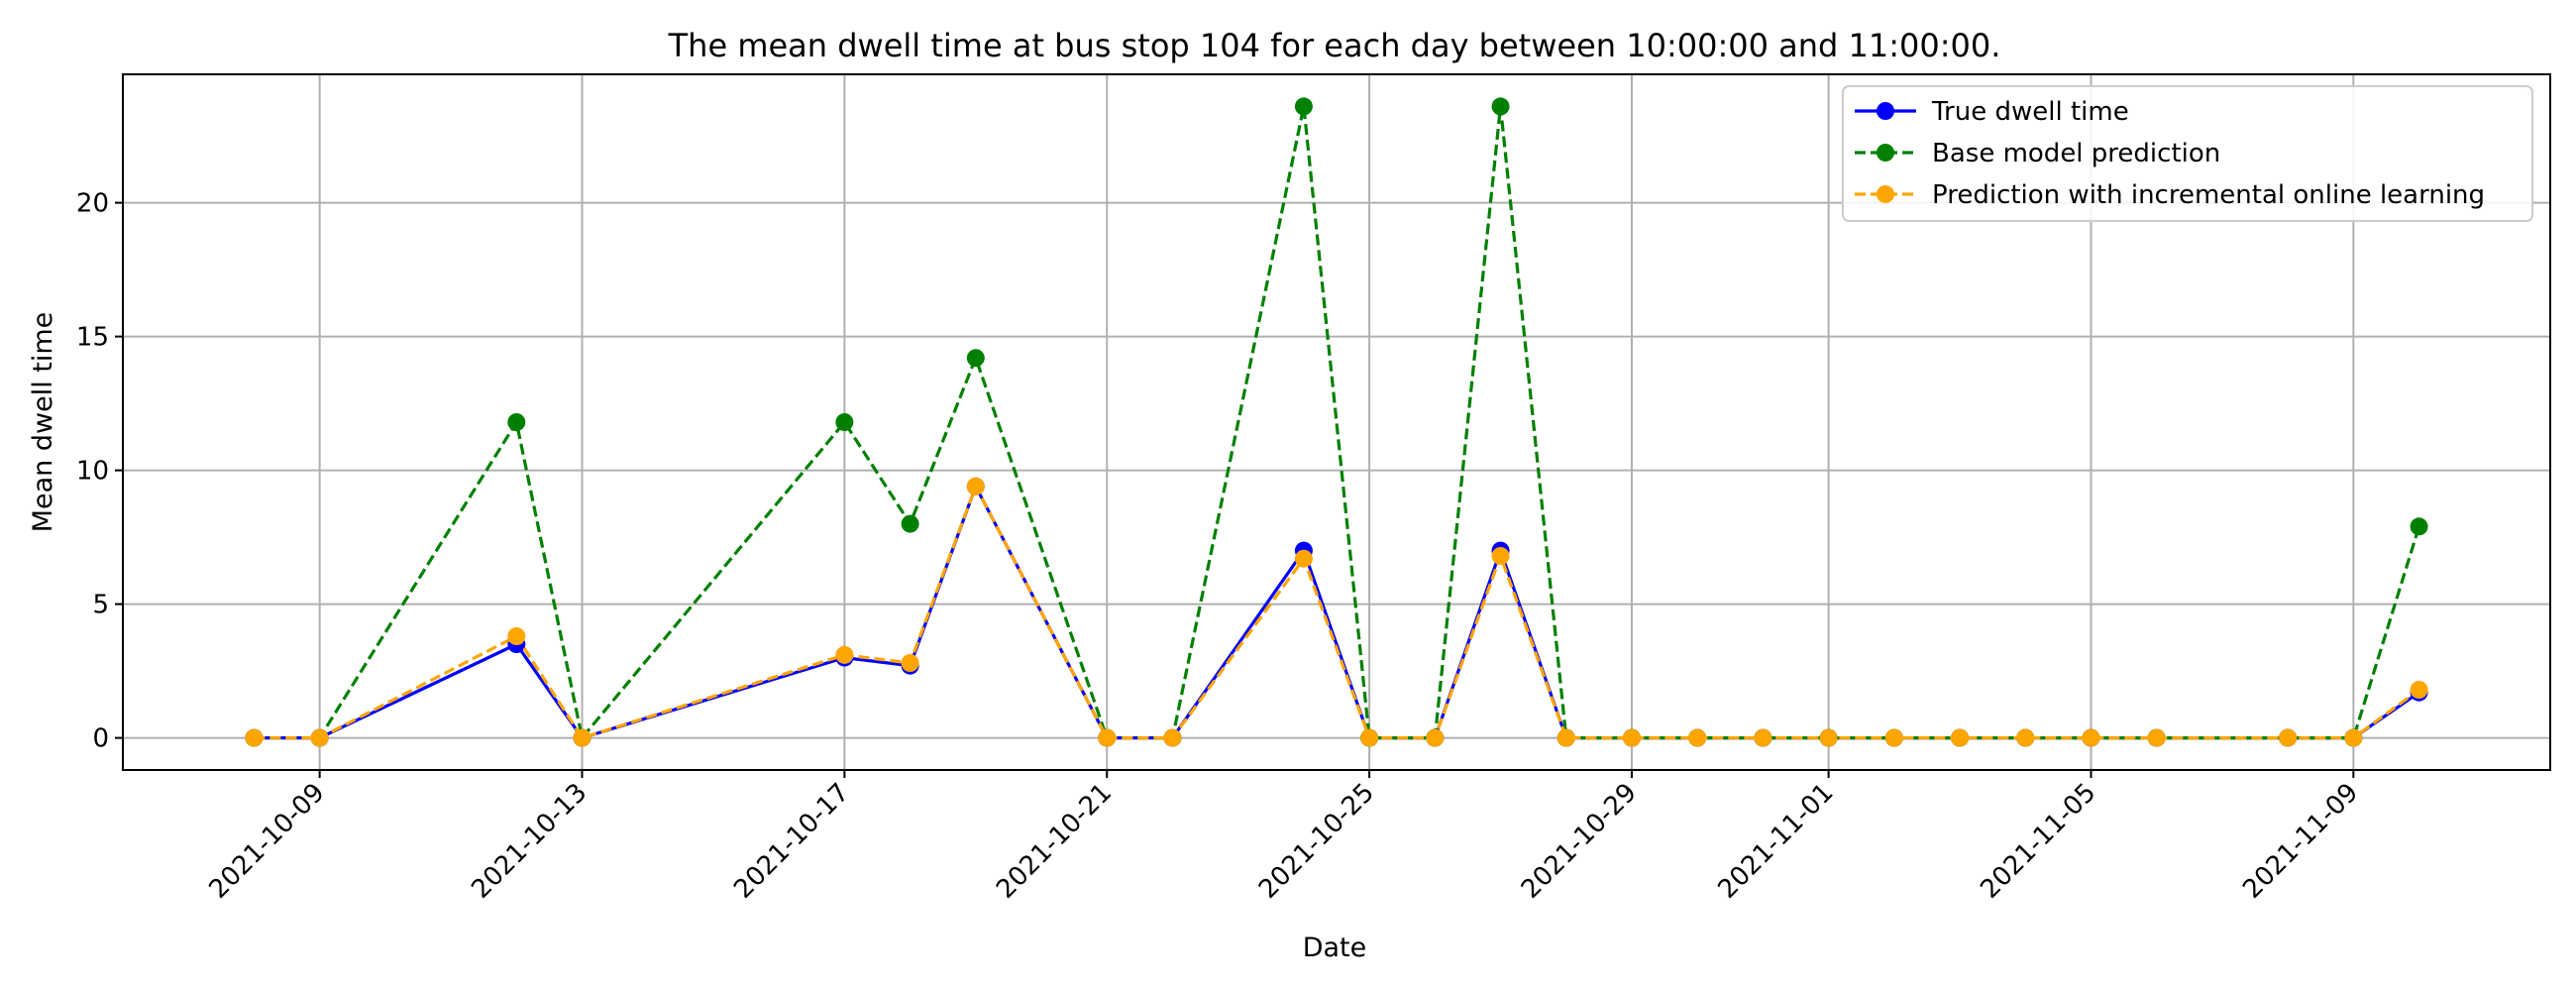 Image resolution: width=2576 pixels, height=991 pixels. I want to click on x-axis-label: Date, so click(1335, 948).